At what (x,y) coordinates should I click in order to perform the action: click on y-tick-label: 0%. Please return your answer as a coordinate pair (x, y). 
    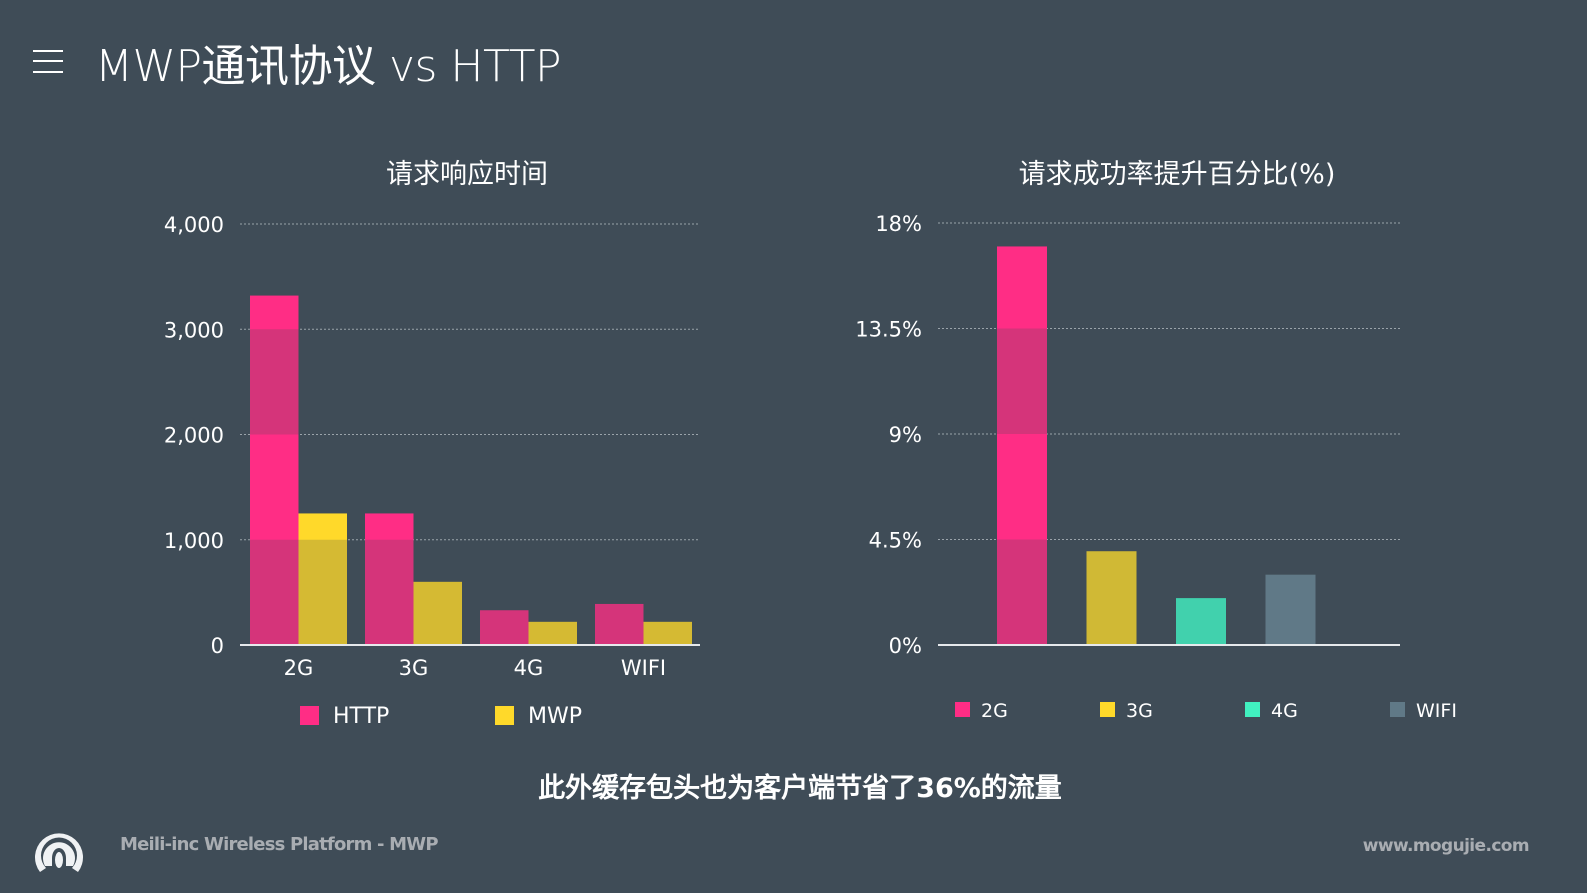
    Looking at the image, I should click on (905, 646).